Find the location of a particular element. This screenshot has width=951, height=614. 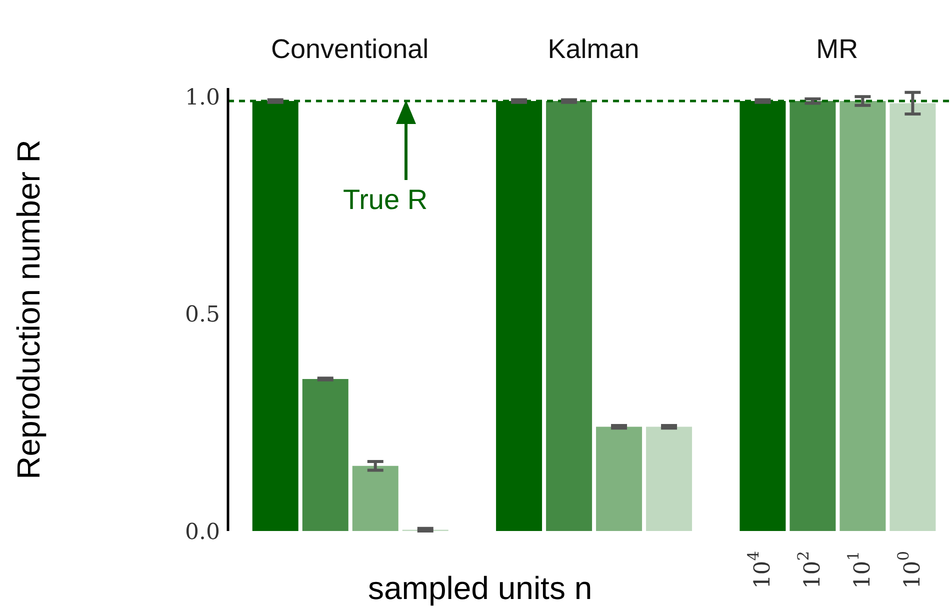

x-tick-label: Conventional is located at coordinates (350, 49).